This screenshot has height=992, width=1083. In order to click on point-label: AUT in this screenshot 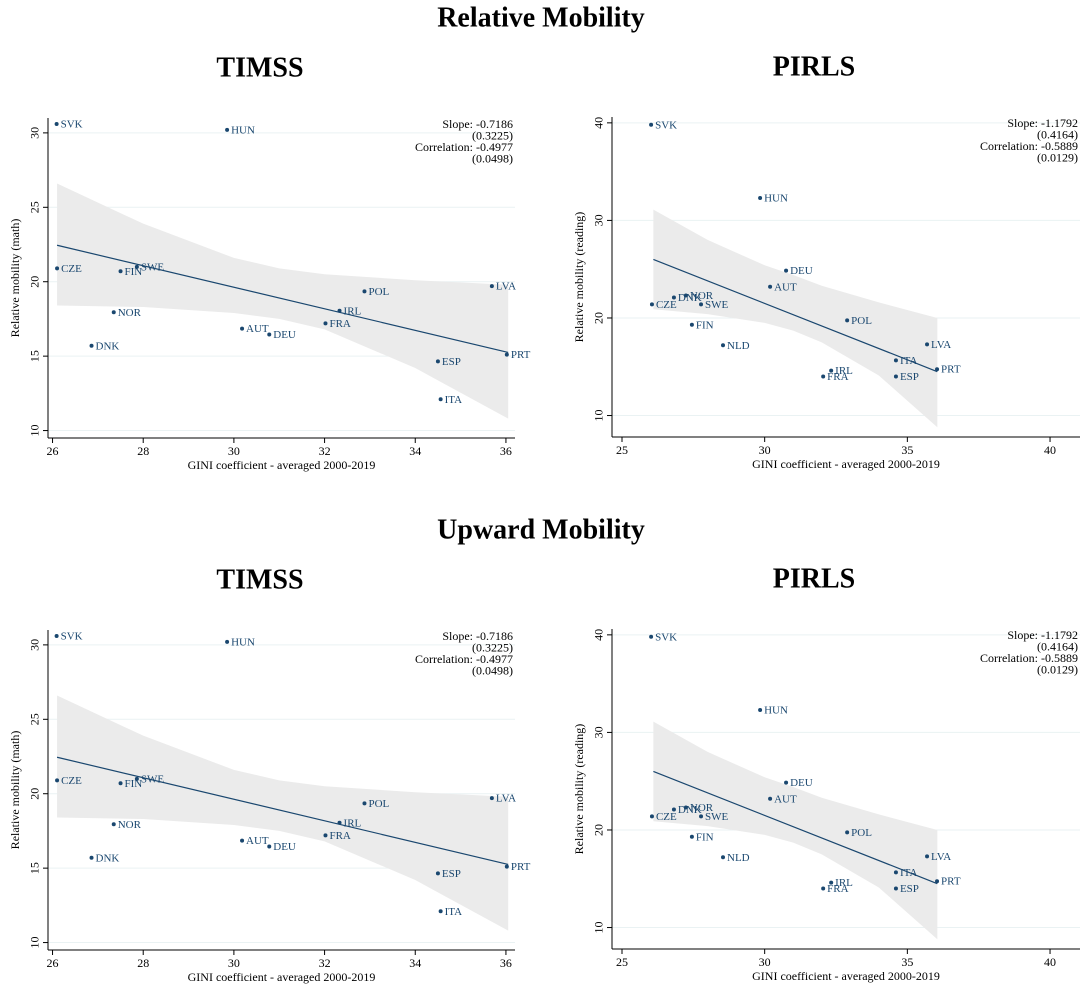, I will do `click(785, 799)`.